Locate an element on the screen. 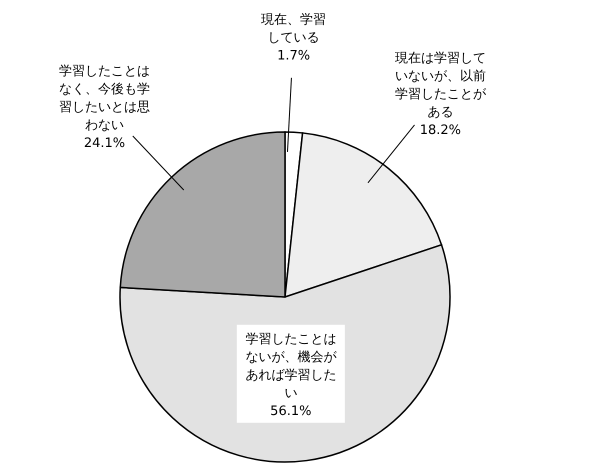 The width and height of the screenshot is (600, 472). data-label: 56.1% is located at coordinates (291, 411).